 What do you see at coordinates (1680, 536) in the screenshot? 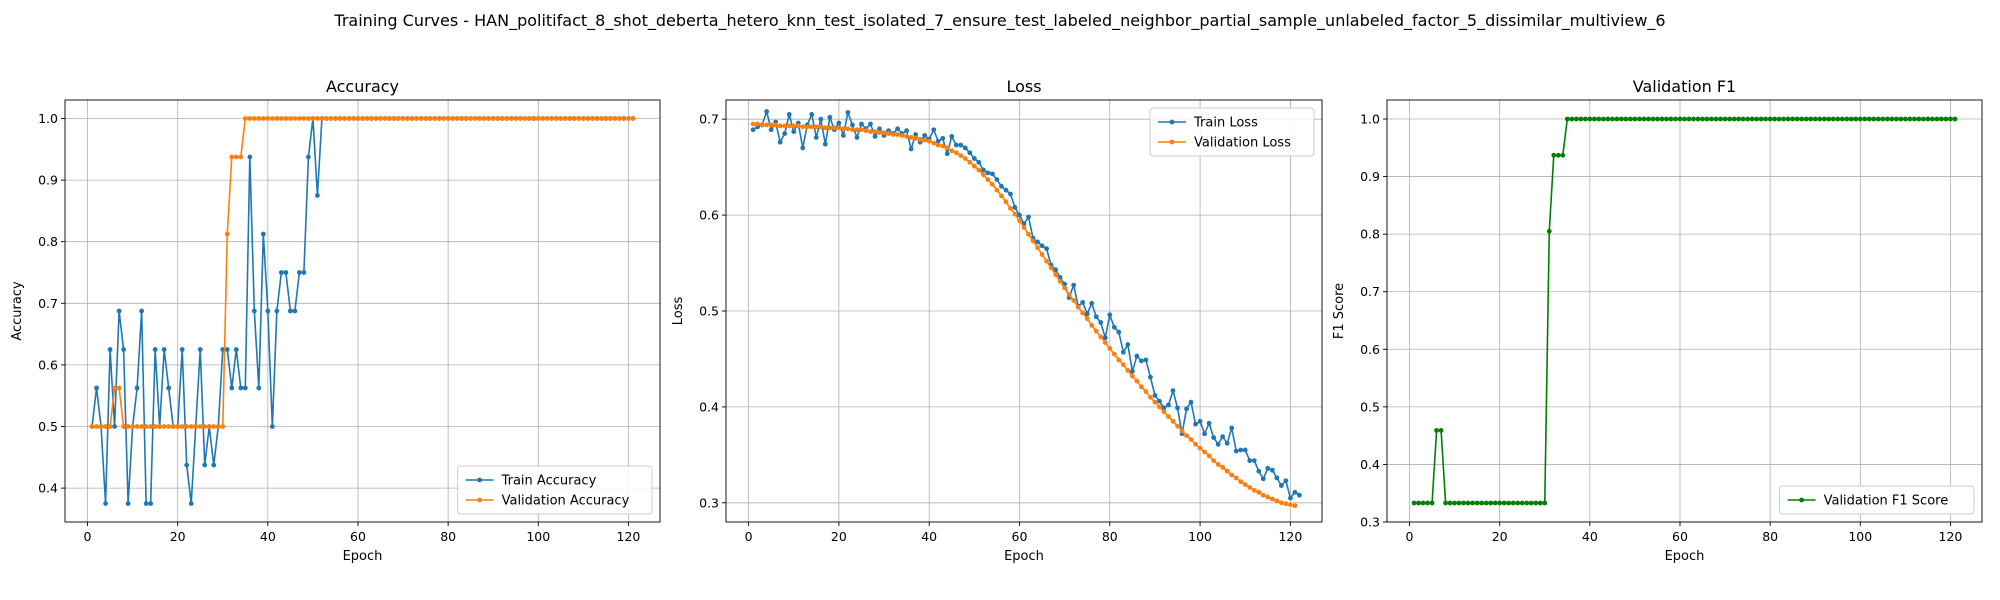
I see `f1-xtick-label: 60` at bounding box center [1680, 536].